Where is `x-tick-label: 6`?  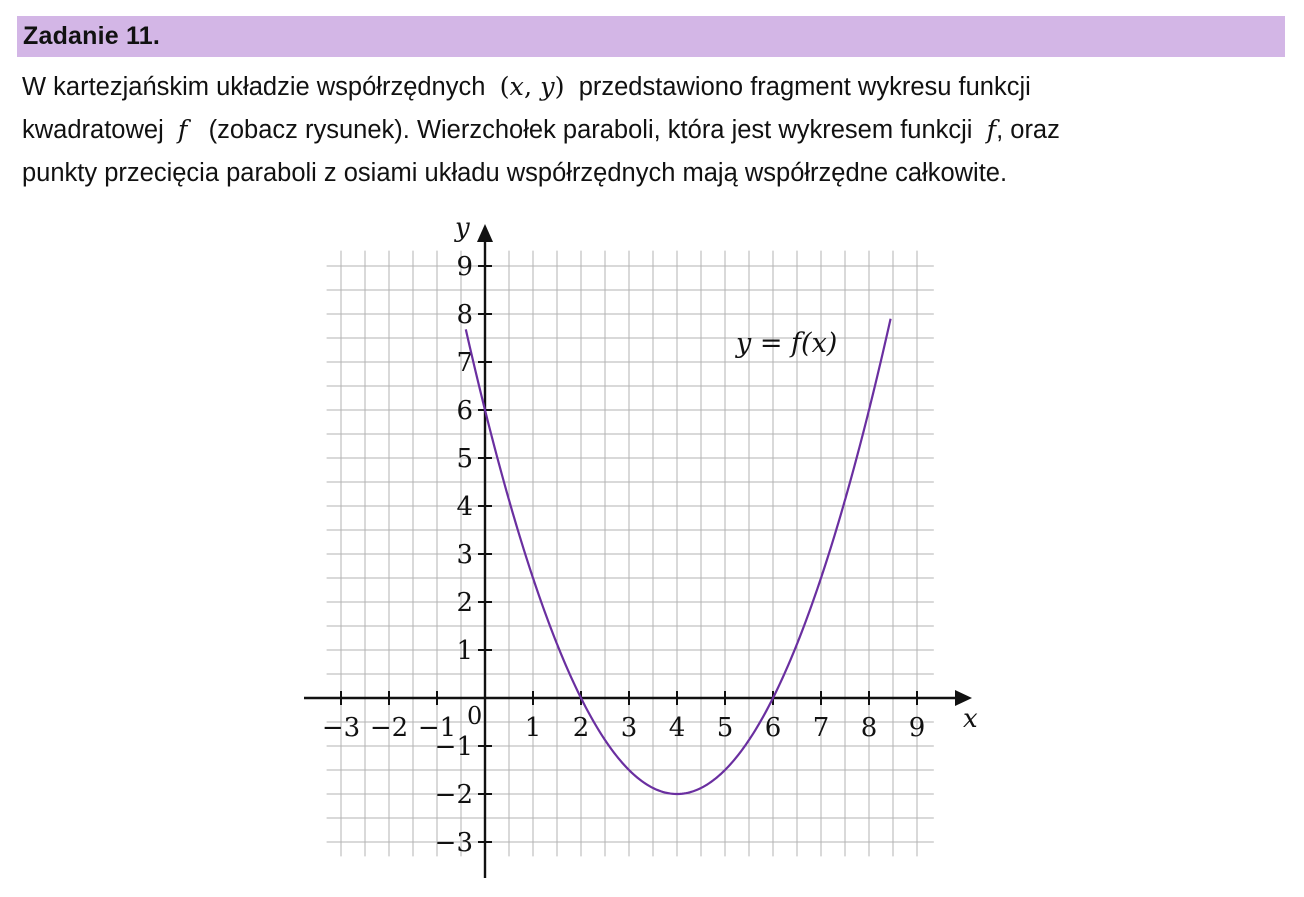
x-tick-label: 6 is located at coordinates (773, 728).